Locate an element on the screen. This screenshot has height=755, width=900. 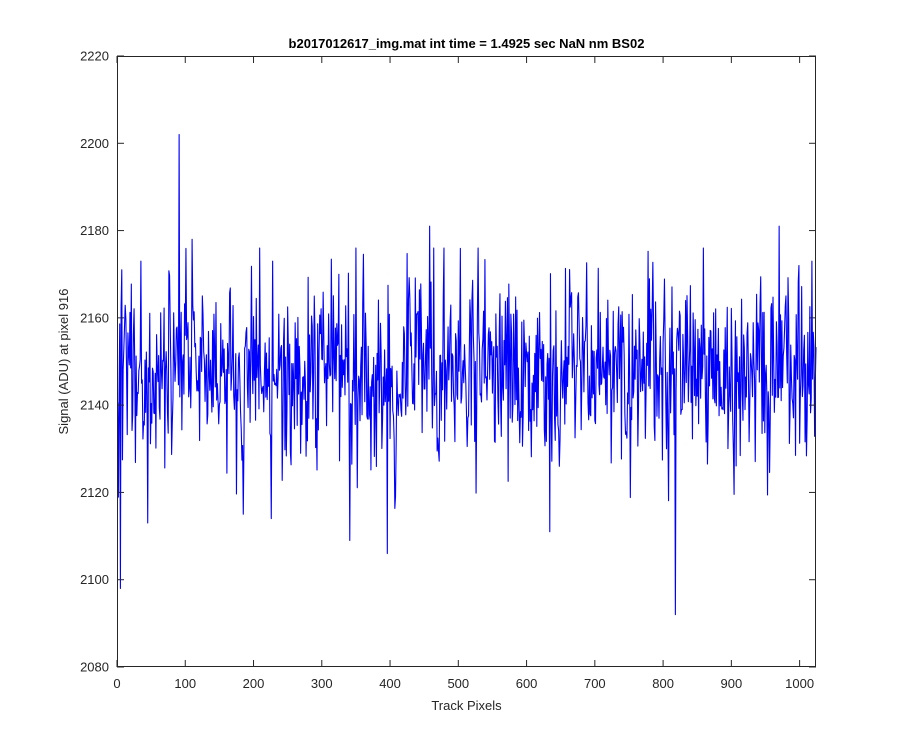
y-tick-label: 2120 is located at coordinates (94, 492).